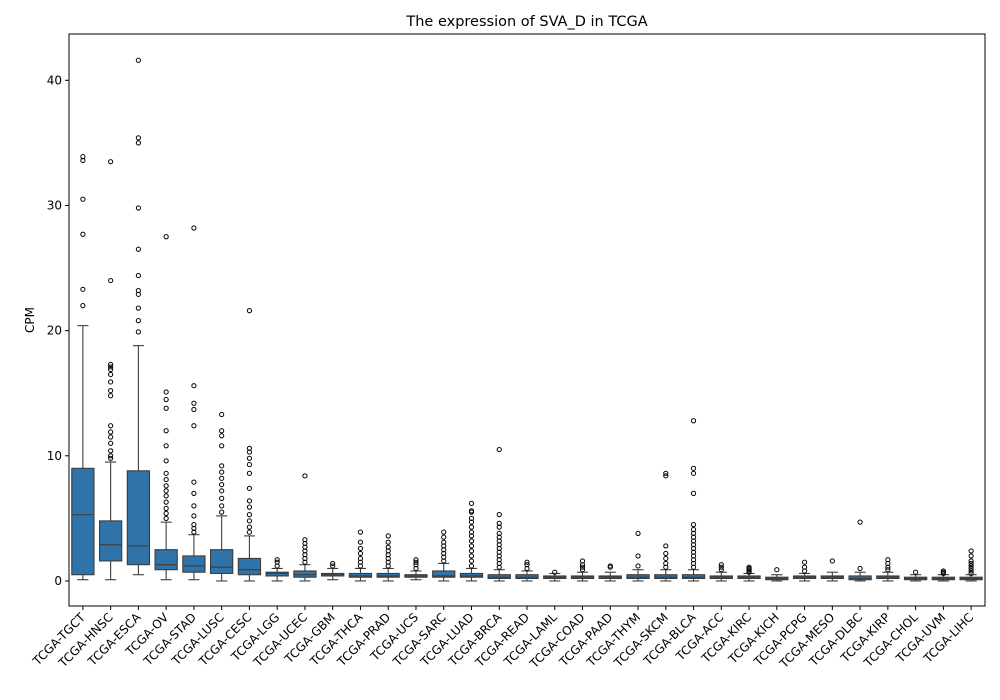 This screenshot has height=700, width=1000. I want to click on box-tcga-thym, so click(638, 556).